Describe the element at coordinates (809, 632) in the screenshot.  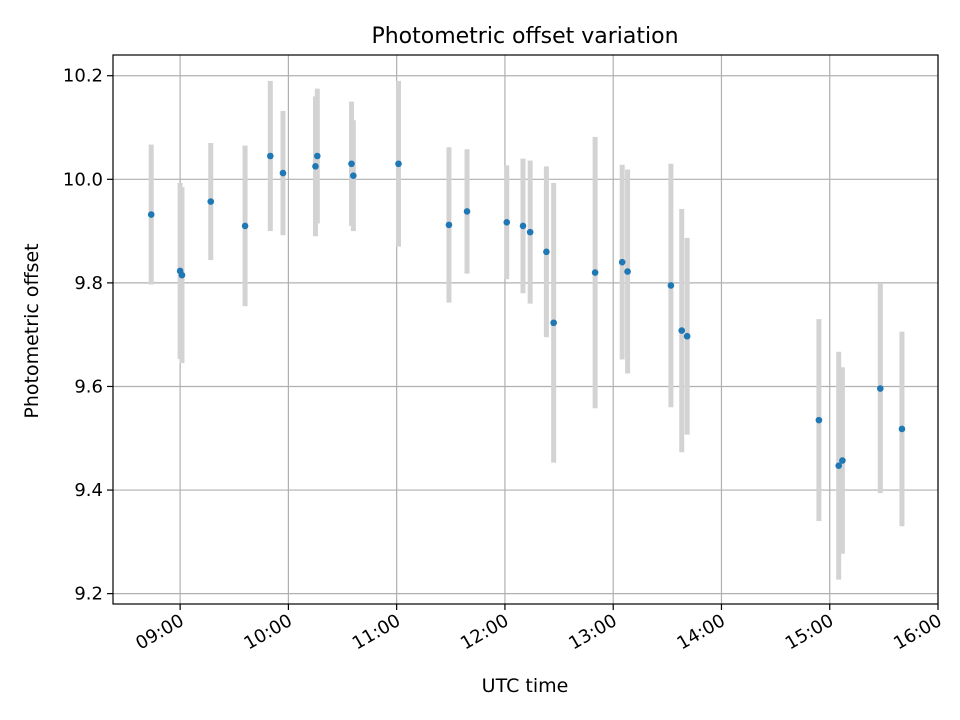
I see `x-tick-label: 15:00` at that location.